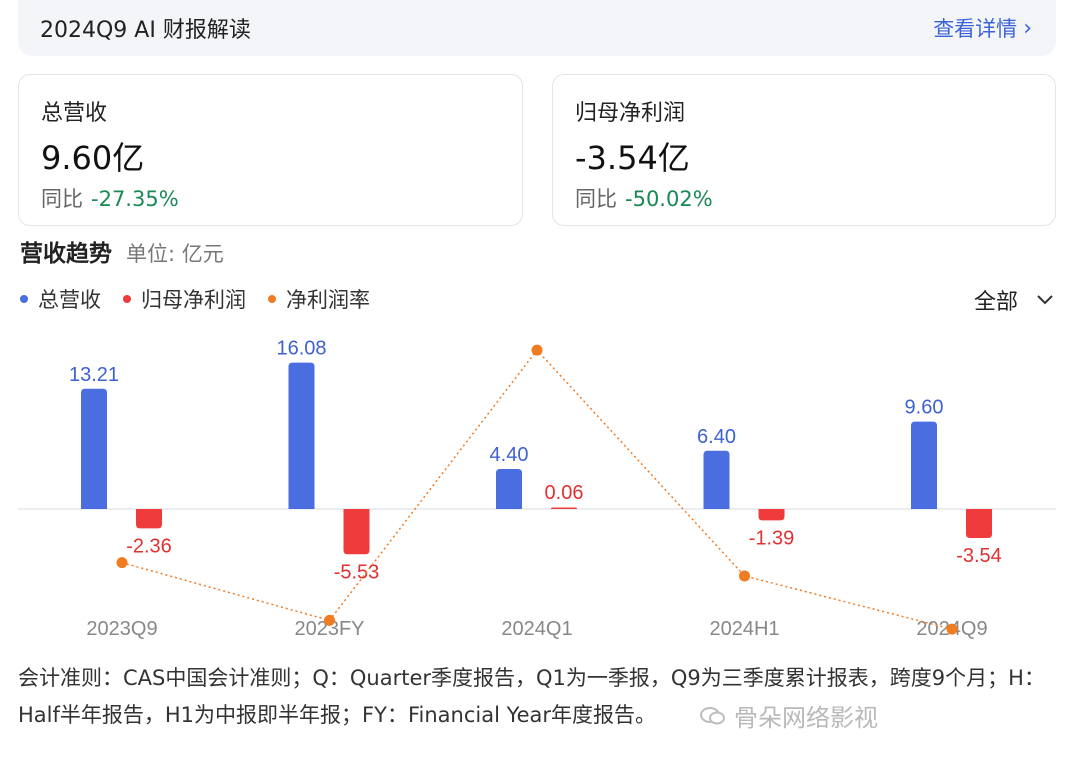 The height and width of the screenshot is (760, 1080). I want to click on legend-item-revenue: 总营收, so click(60, 299).